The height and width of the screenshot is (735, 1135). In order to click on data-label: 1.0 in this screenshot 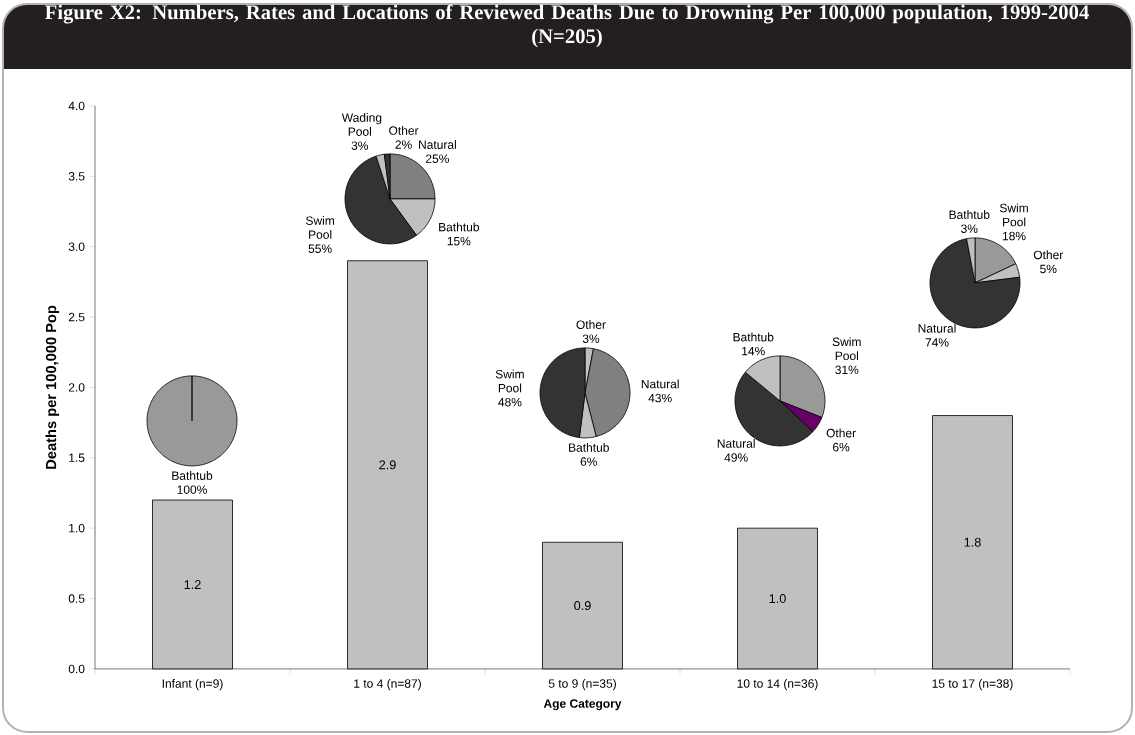, I will do `click(777, 599)`.